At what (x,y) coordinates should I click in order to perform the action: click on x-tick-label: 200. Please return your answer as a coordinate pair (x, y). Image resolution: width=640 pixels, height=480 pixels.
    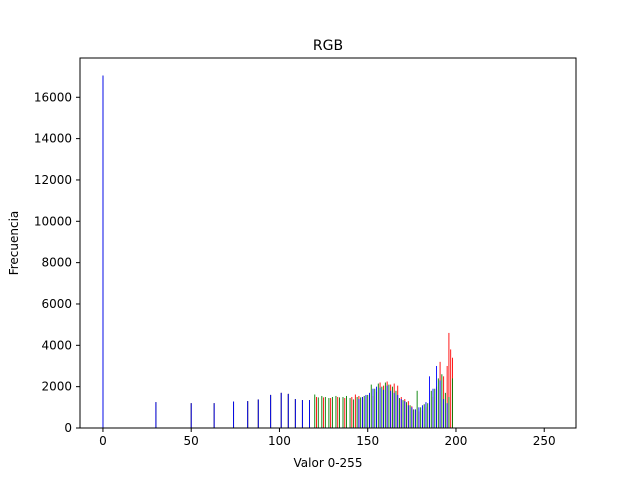
    Looking at the image, I should click on (456, 441).